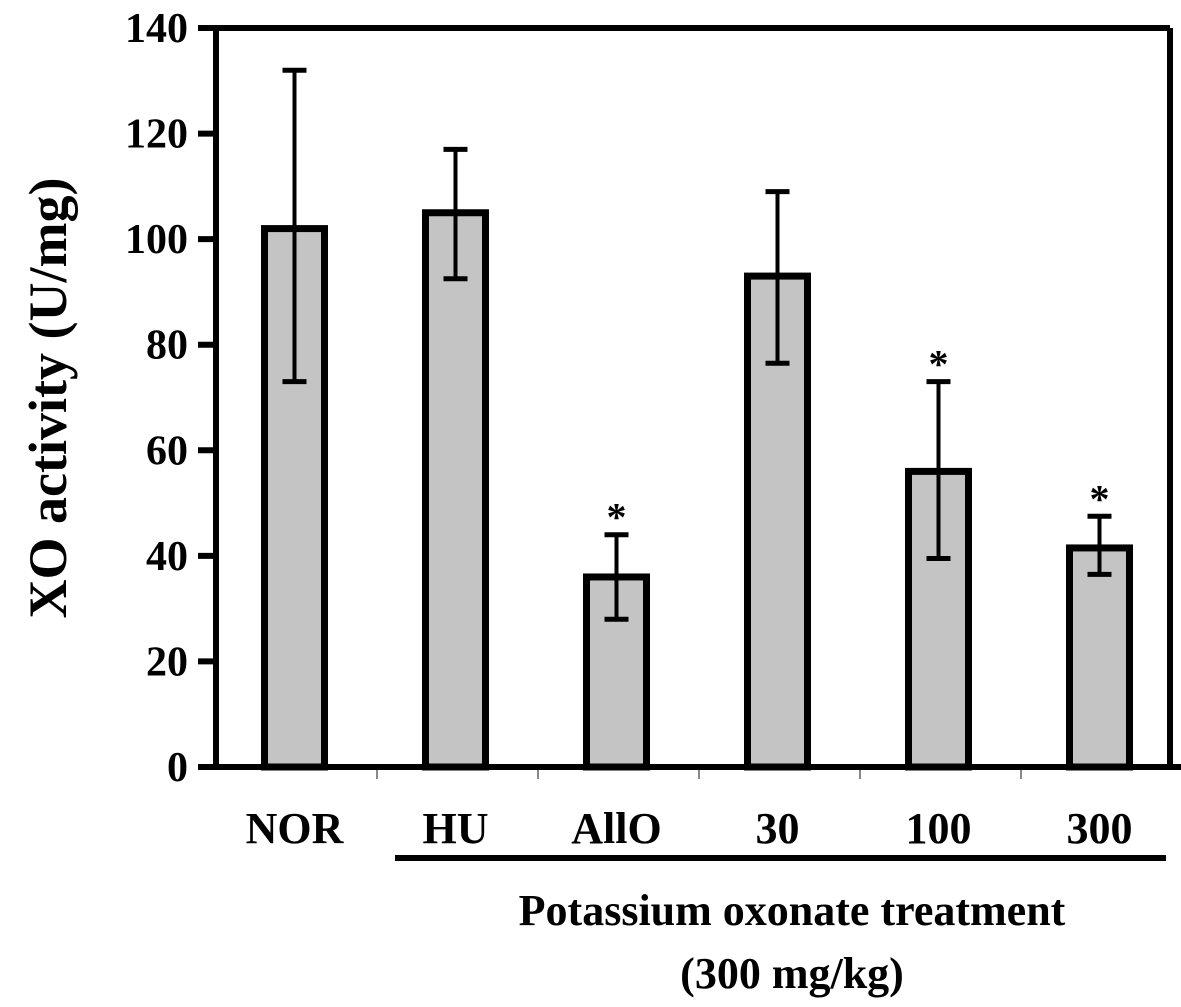 The width and height of the screenshot is (1181, 1007). Describe the element at coordinates (167, 557) in the screenshot. I see `y-tick-label: 40` at that location.